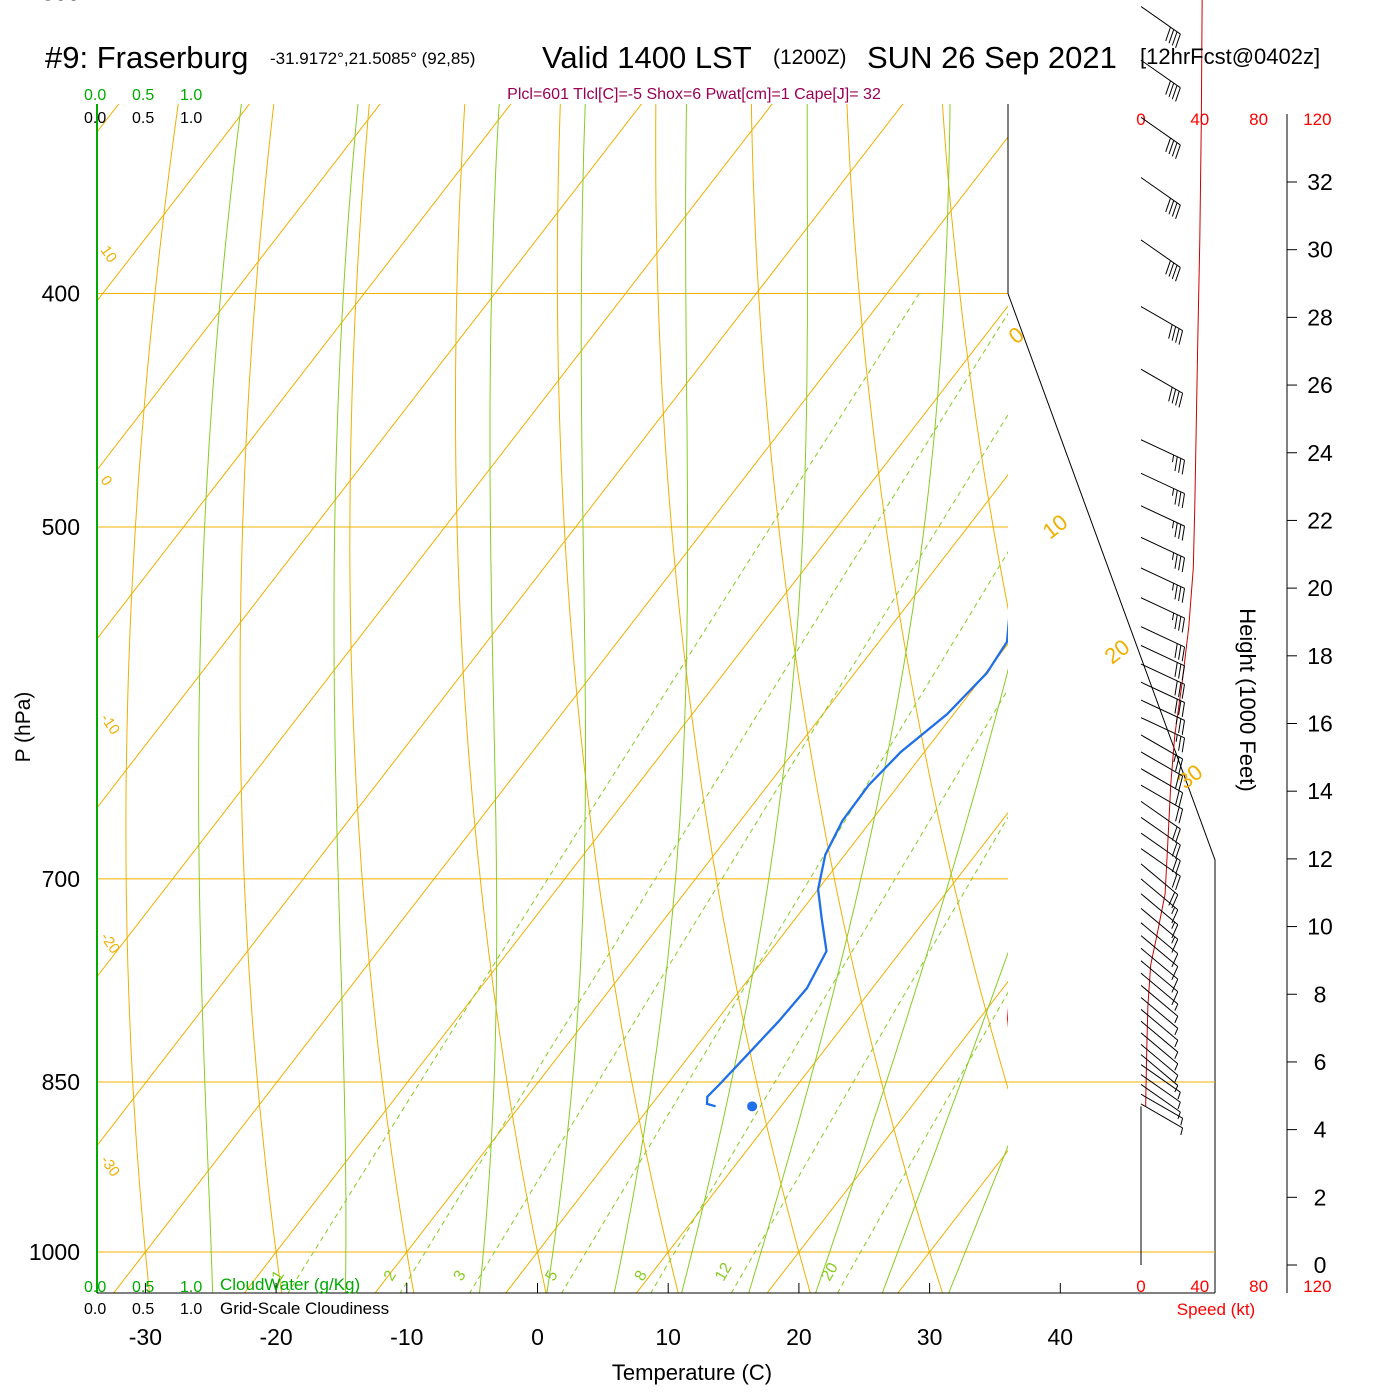 This screenshot has height=1400, width=1400. I want to click on cloudwater-tick-bottom: 0.5, so click(143, 1287).